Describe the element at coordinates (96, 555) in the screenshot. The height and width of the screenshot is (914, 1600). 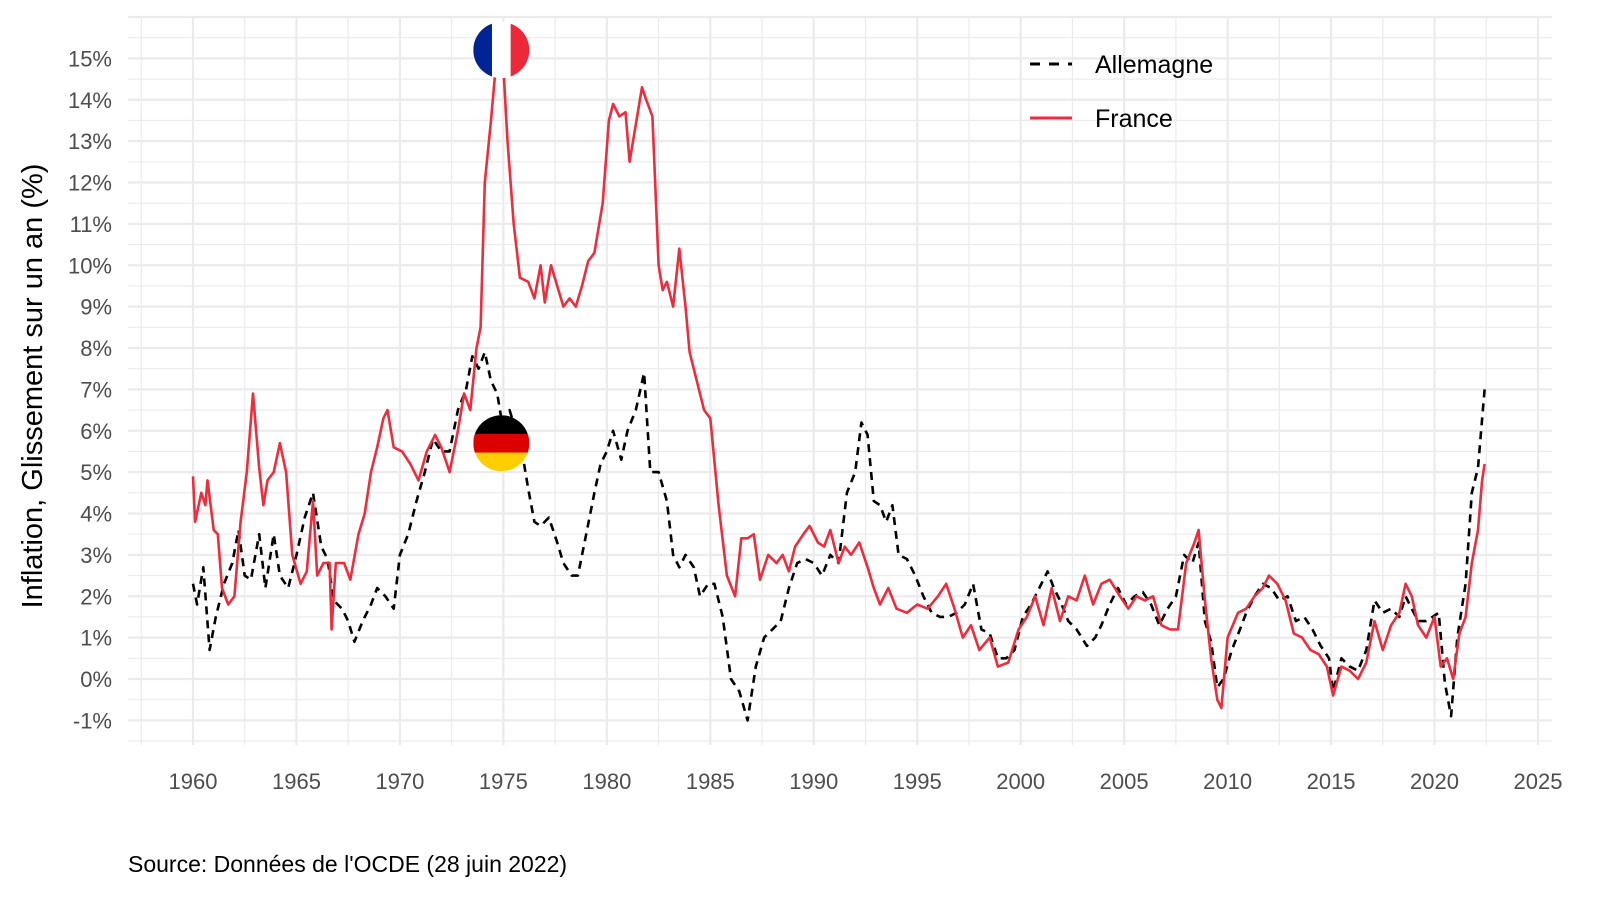
I see `y-tick-label: 3%` at that location.